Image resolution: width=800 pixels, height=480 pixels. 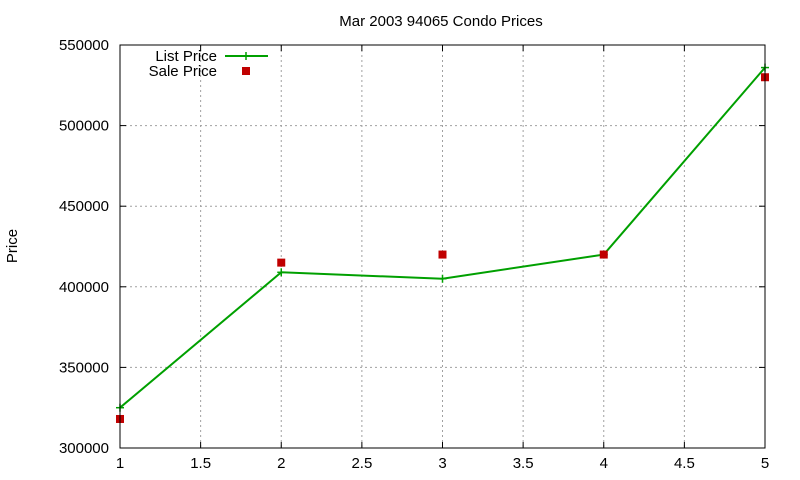 I want to click on y-tick-label: 400000, so click(x=84, y=287).